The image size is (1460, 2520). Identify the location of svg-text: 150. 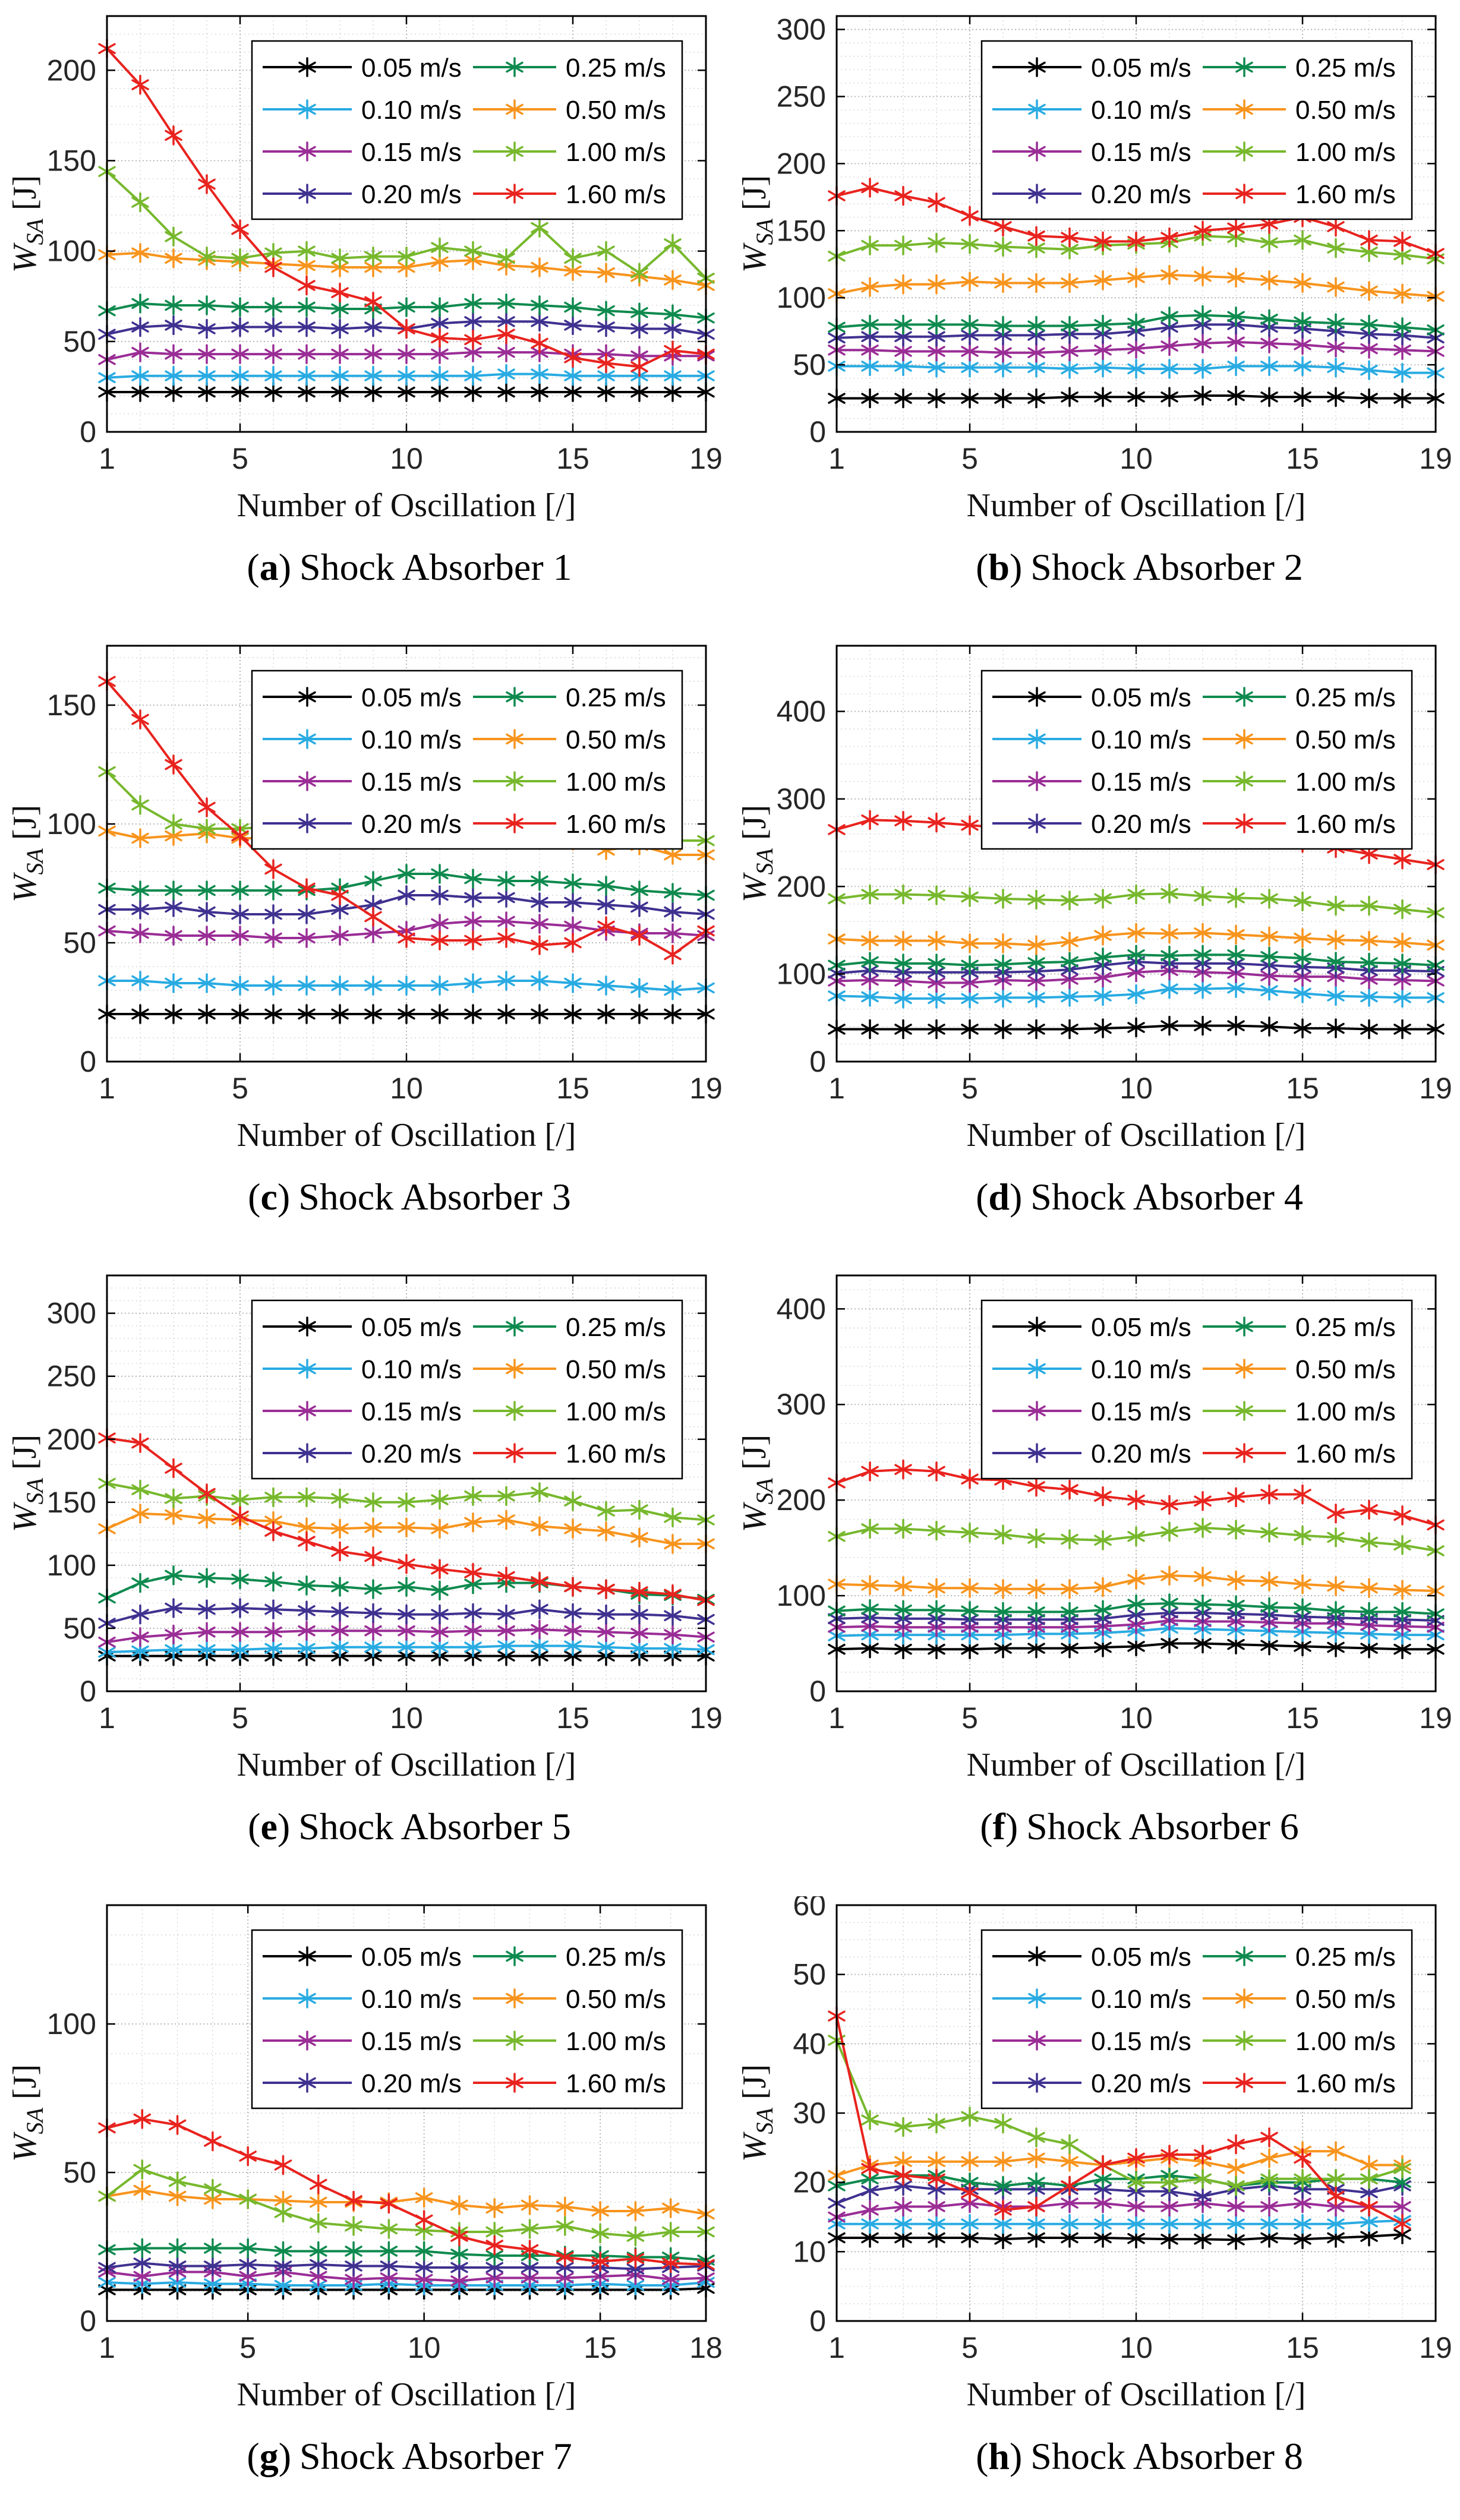
(71, 160).